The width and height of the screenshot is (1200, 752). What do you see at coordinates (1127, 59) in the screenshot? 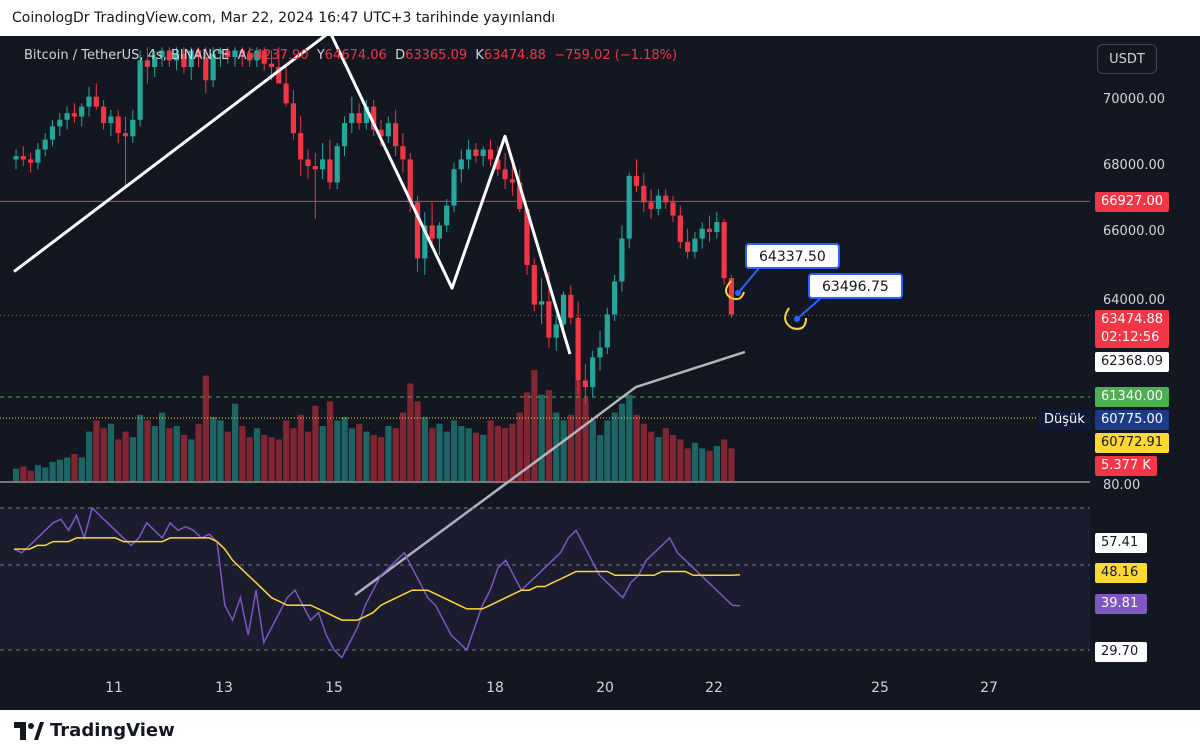
I see `currency-button: USDT` at bounding box center [1127, 59].